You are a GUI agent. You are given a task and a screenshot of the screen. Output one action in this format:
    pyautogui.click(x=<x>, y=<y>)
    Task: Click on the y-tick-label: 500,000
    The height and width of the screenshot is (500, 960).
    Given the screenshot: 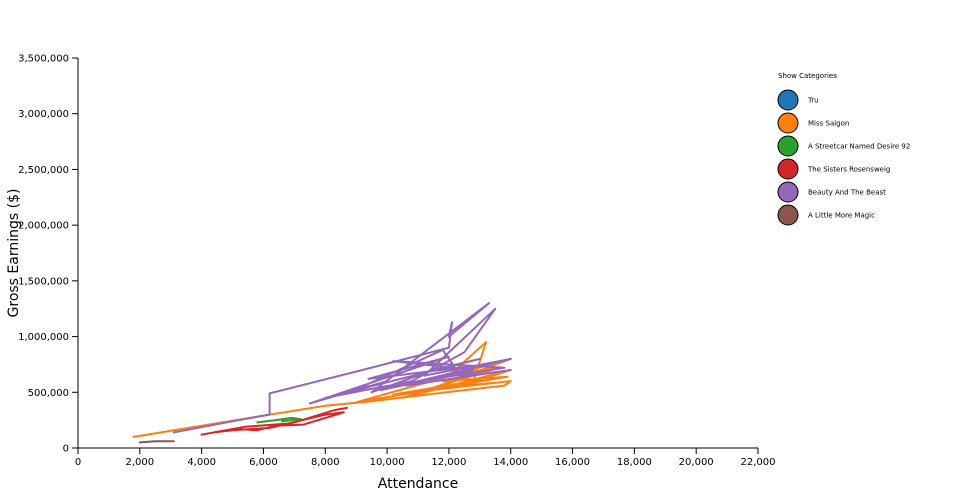 What is the action you would take?
    pyautogui.click(x=48, y=393)
    